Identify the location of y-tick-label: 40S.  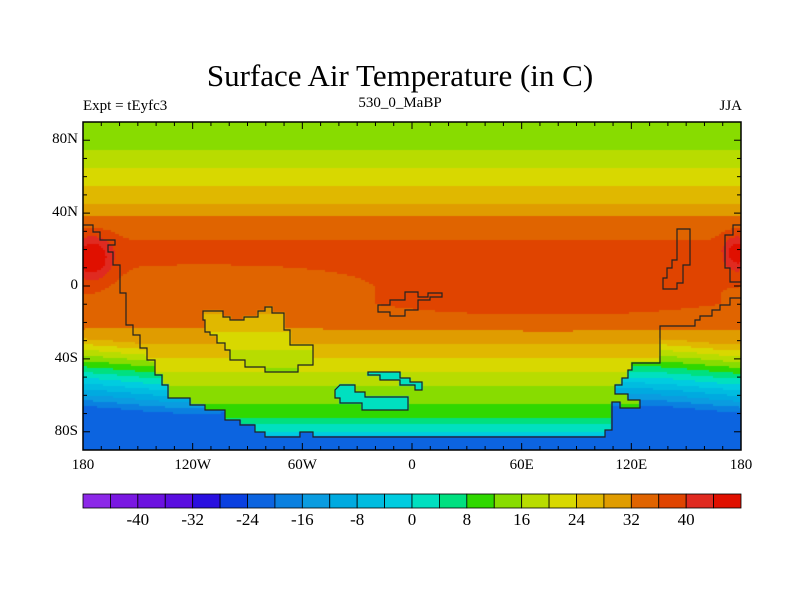
(66, 357).